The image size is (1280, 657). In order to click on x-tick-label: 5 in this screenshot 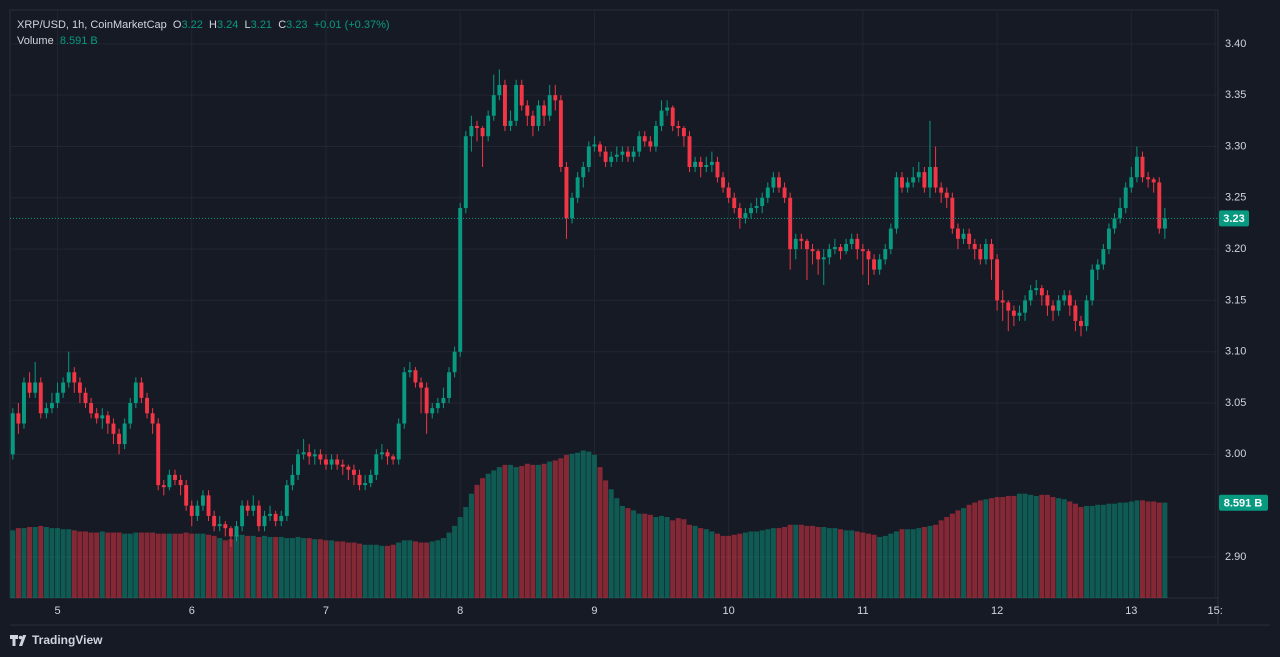, I will do `click(57, 611)`.